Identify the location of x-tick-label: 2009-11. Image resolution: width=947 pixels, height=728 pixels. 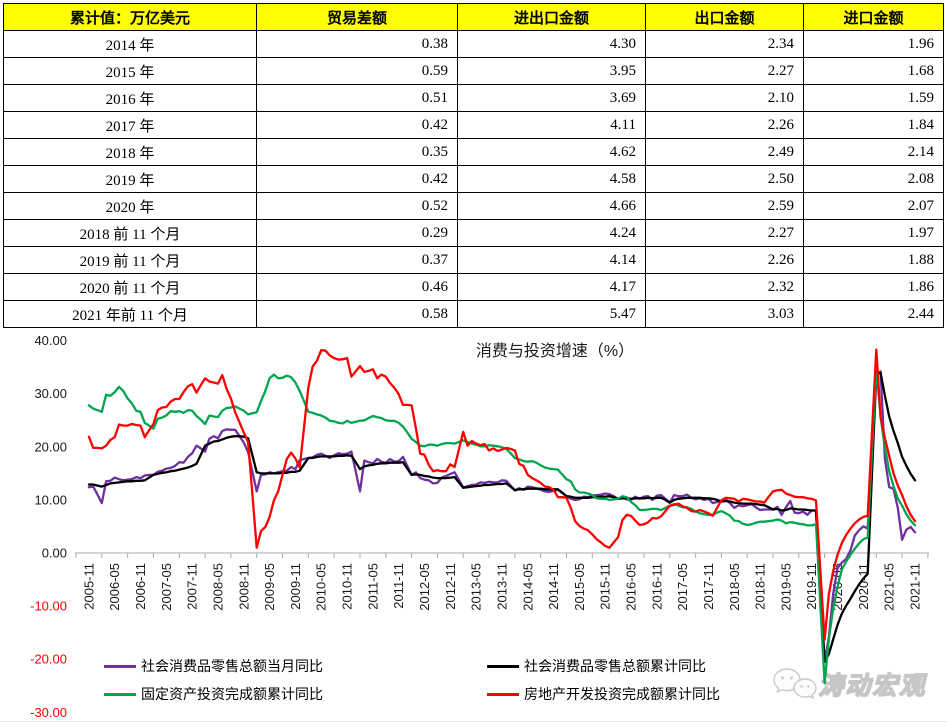
(295, 586).